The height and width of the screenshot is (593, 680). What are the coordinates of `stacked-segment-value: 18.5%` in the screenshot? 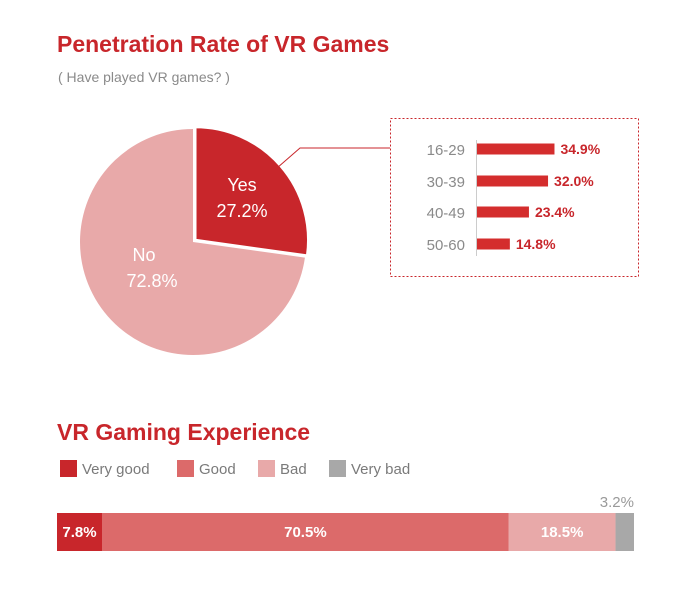 It's located at (562, 532).